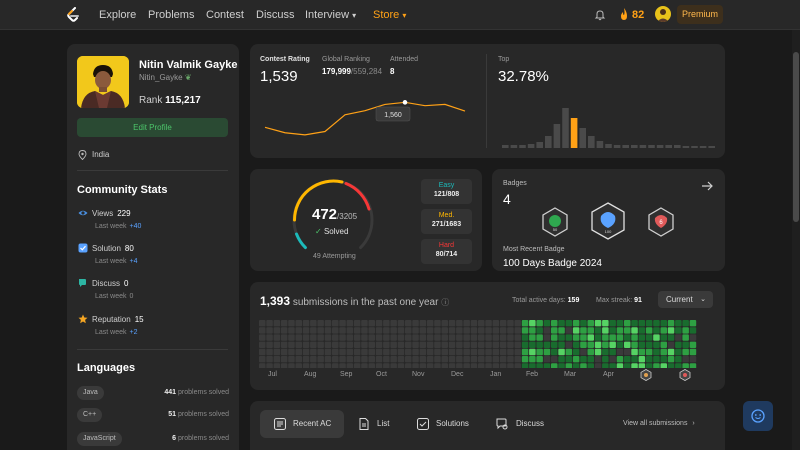 The height and width of the screenshot is (450, 800). Describe the element at coordinates (450, 424) in the screenshot. I see `tab-solutions: Solutions` at that location.